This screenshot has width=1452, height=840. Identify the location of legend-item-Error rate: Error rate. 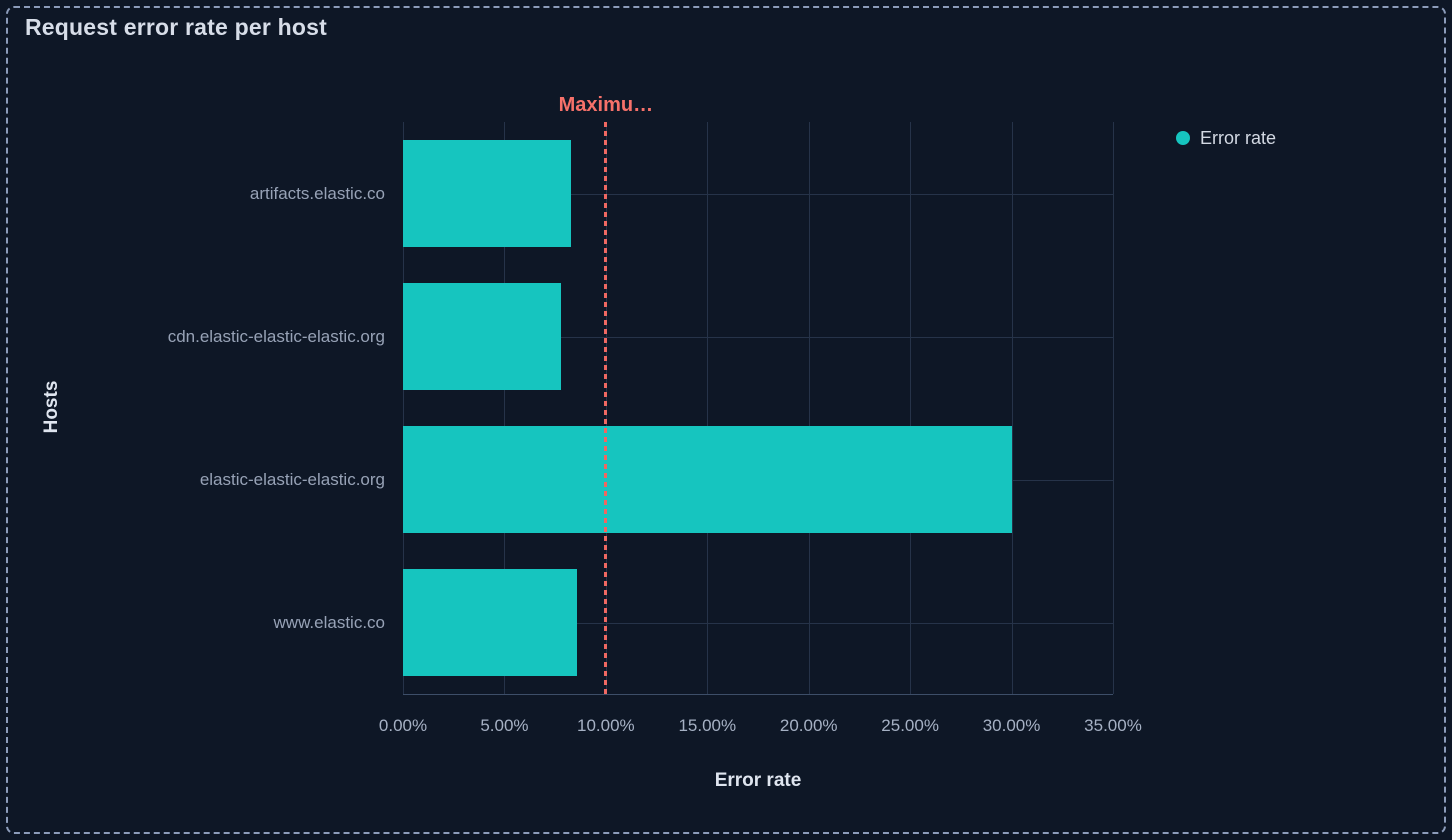
(1226, 138).